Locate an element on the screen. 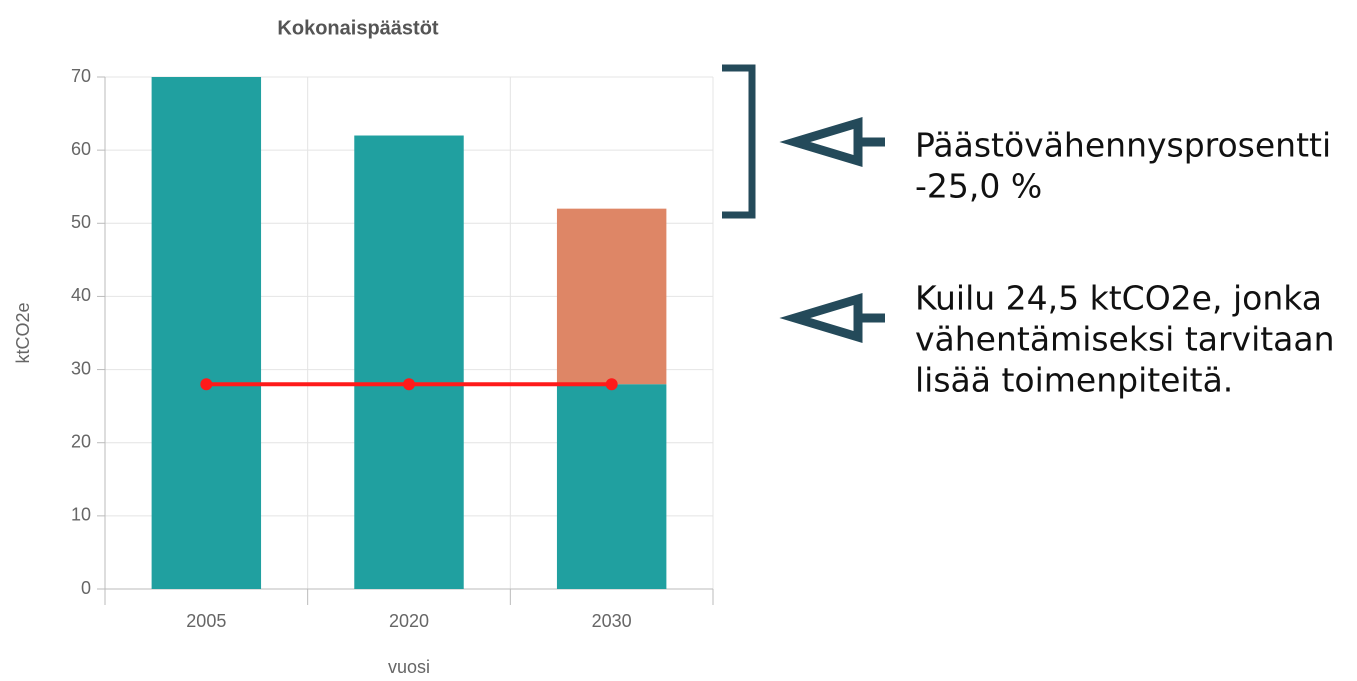  annotation: -25,0 % is located at coordinates (978, 186).